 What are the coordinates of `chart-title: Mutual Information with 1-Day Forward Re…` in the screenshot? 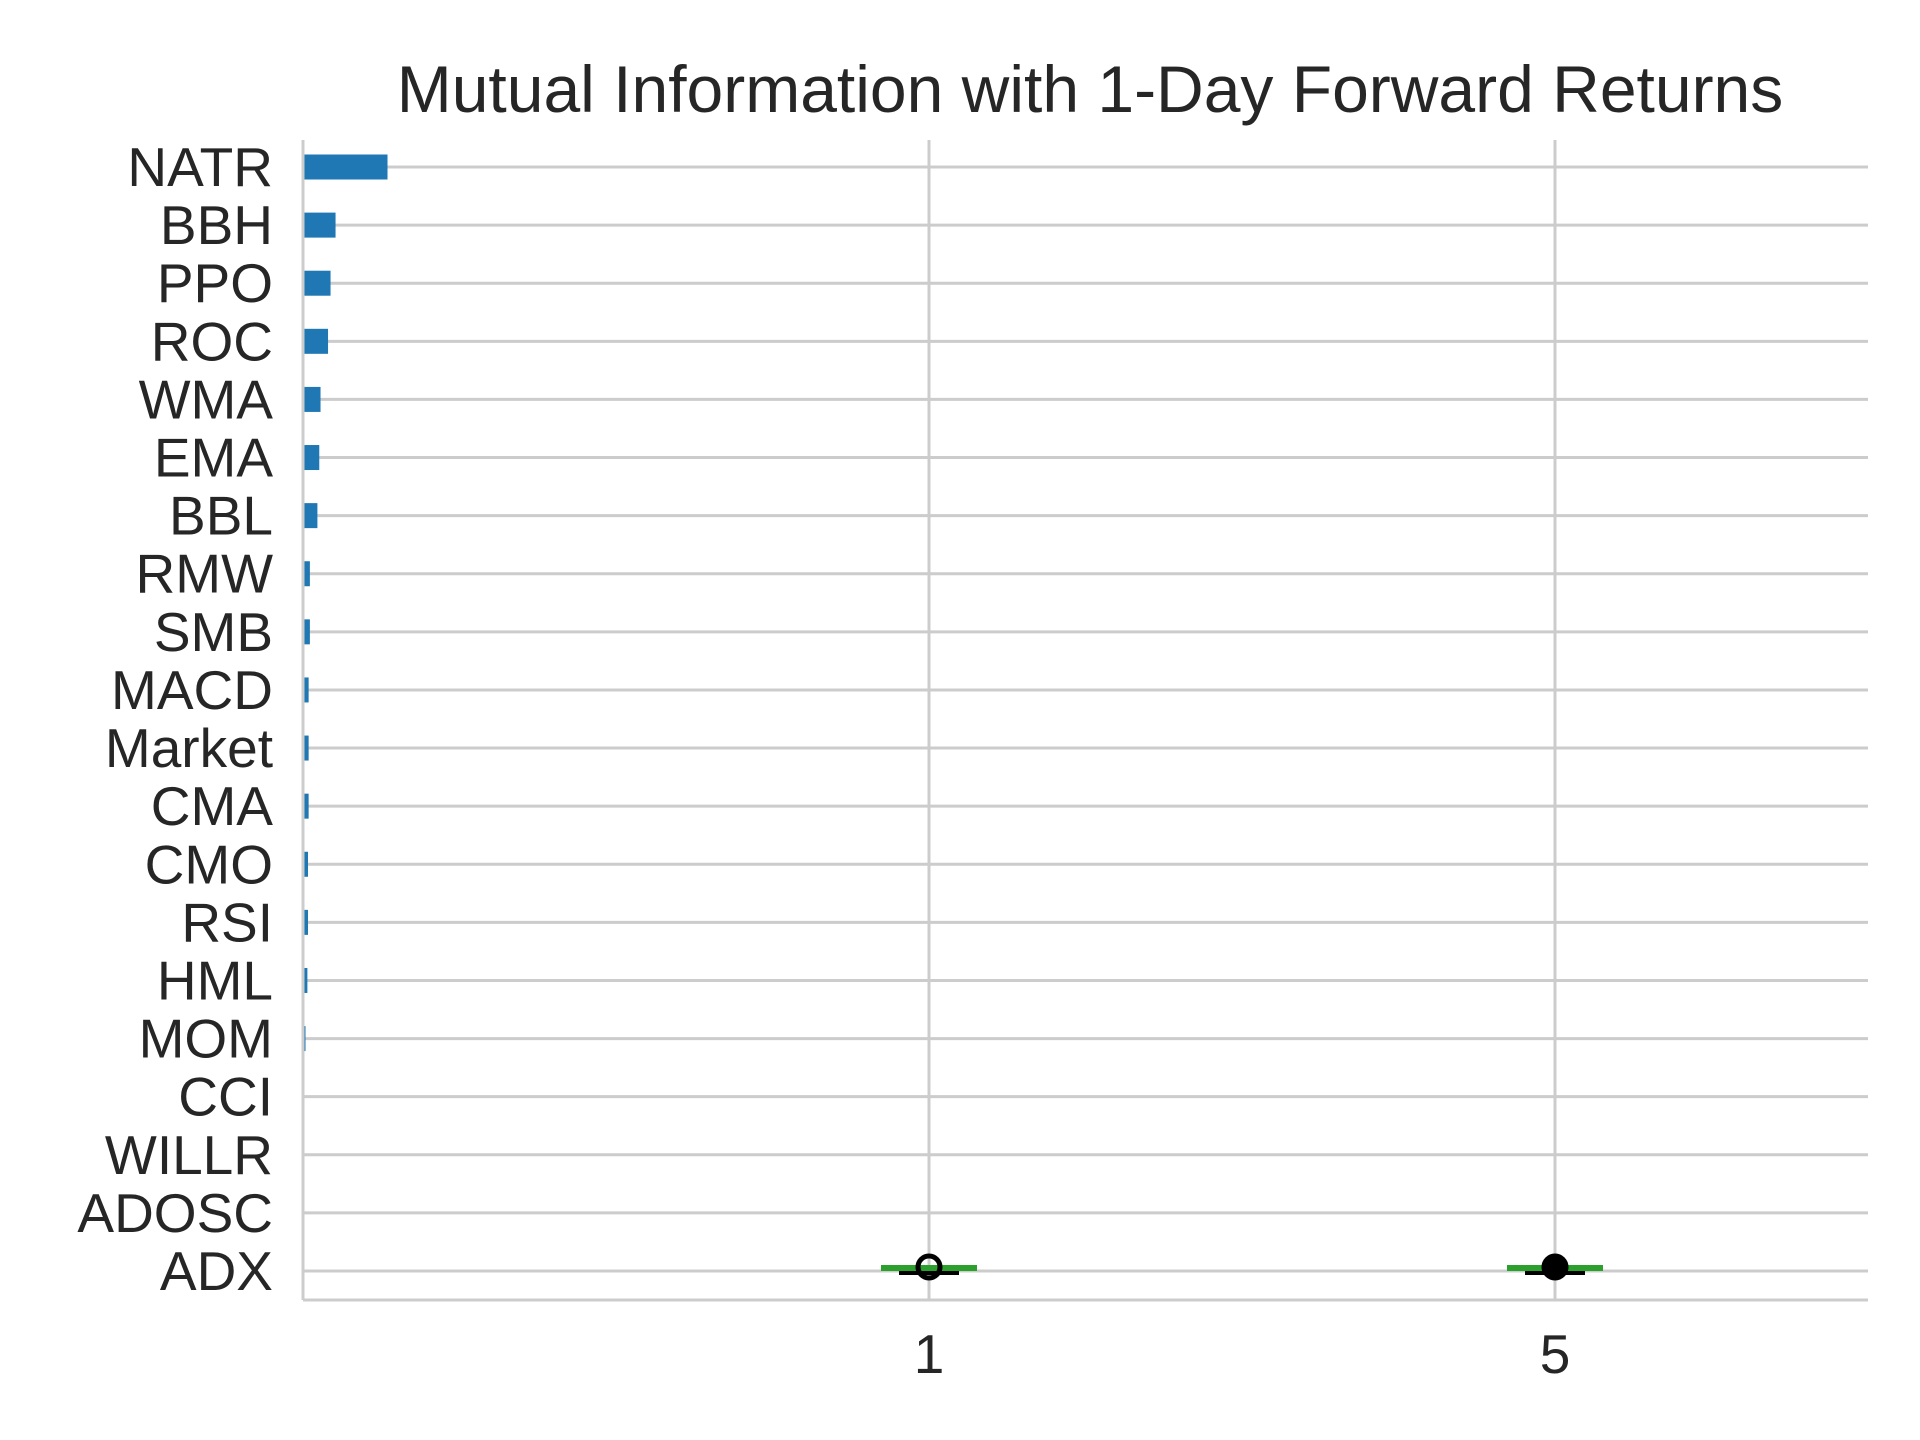 It's located at (1090, 89).